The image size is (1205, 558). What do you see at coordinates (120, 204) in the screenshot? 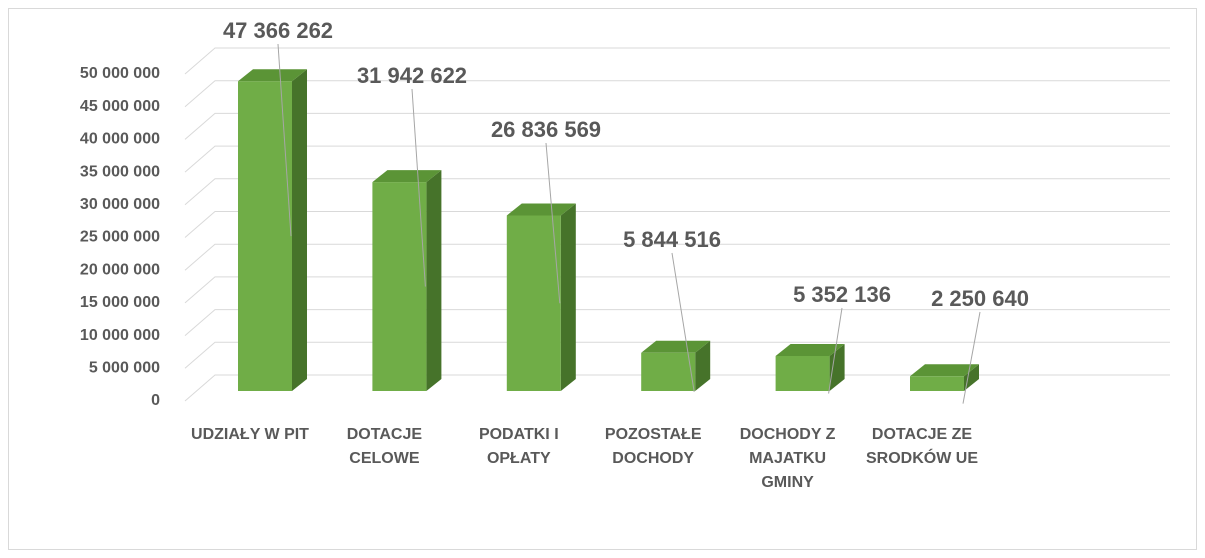
I see `y-tick-label: 30 000 000` at bounding box center [120, 204].